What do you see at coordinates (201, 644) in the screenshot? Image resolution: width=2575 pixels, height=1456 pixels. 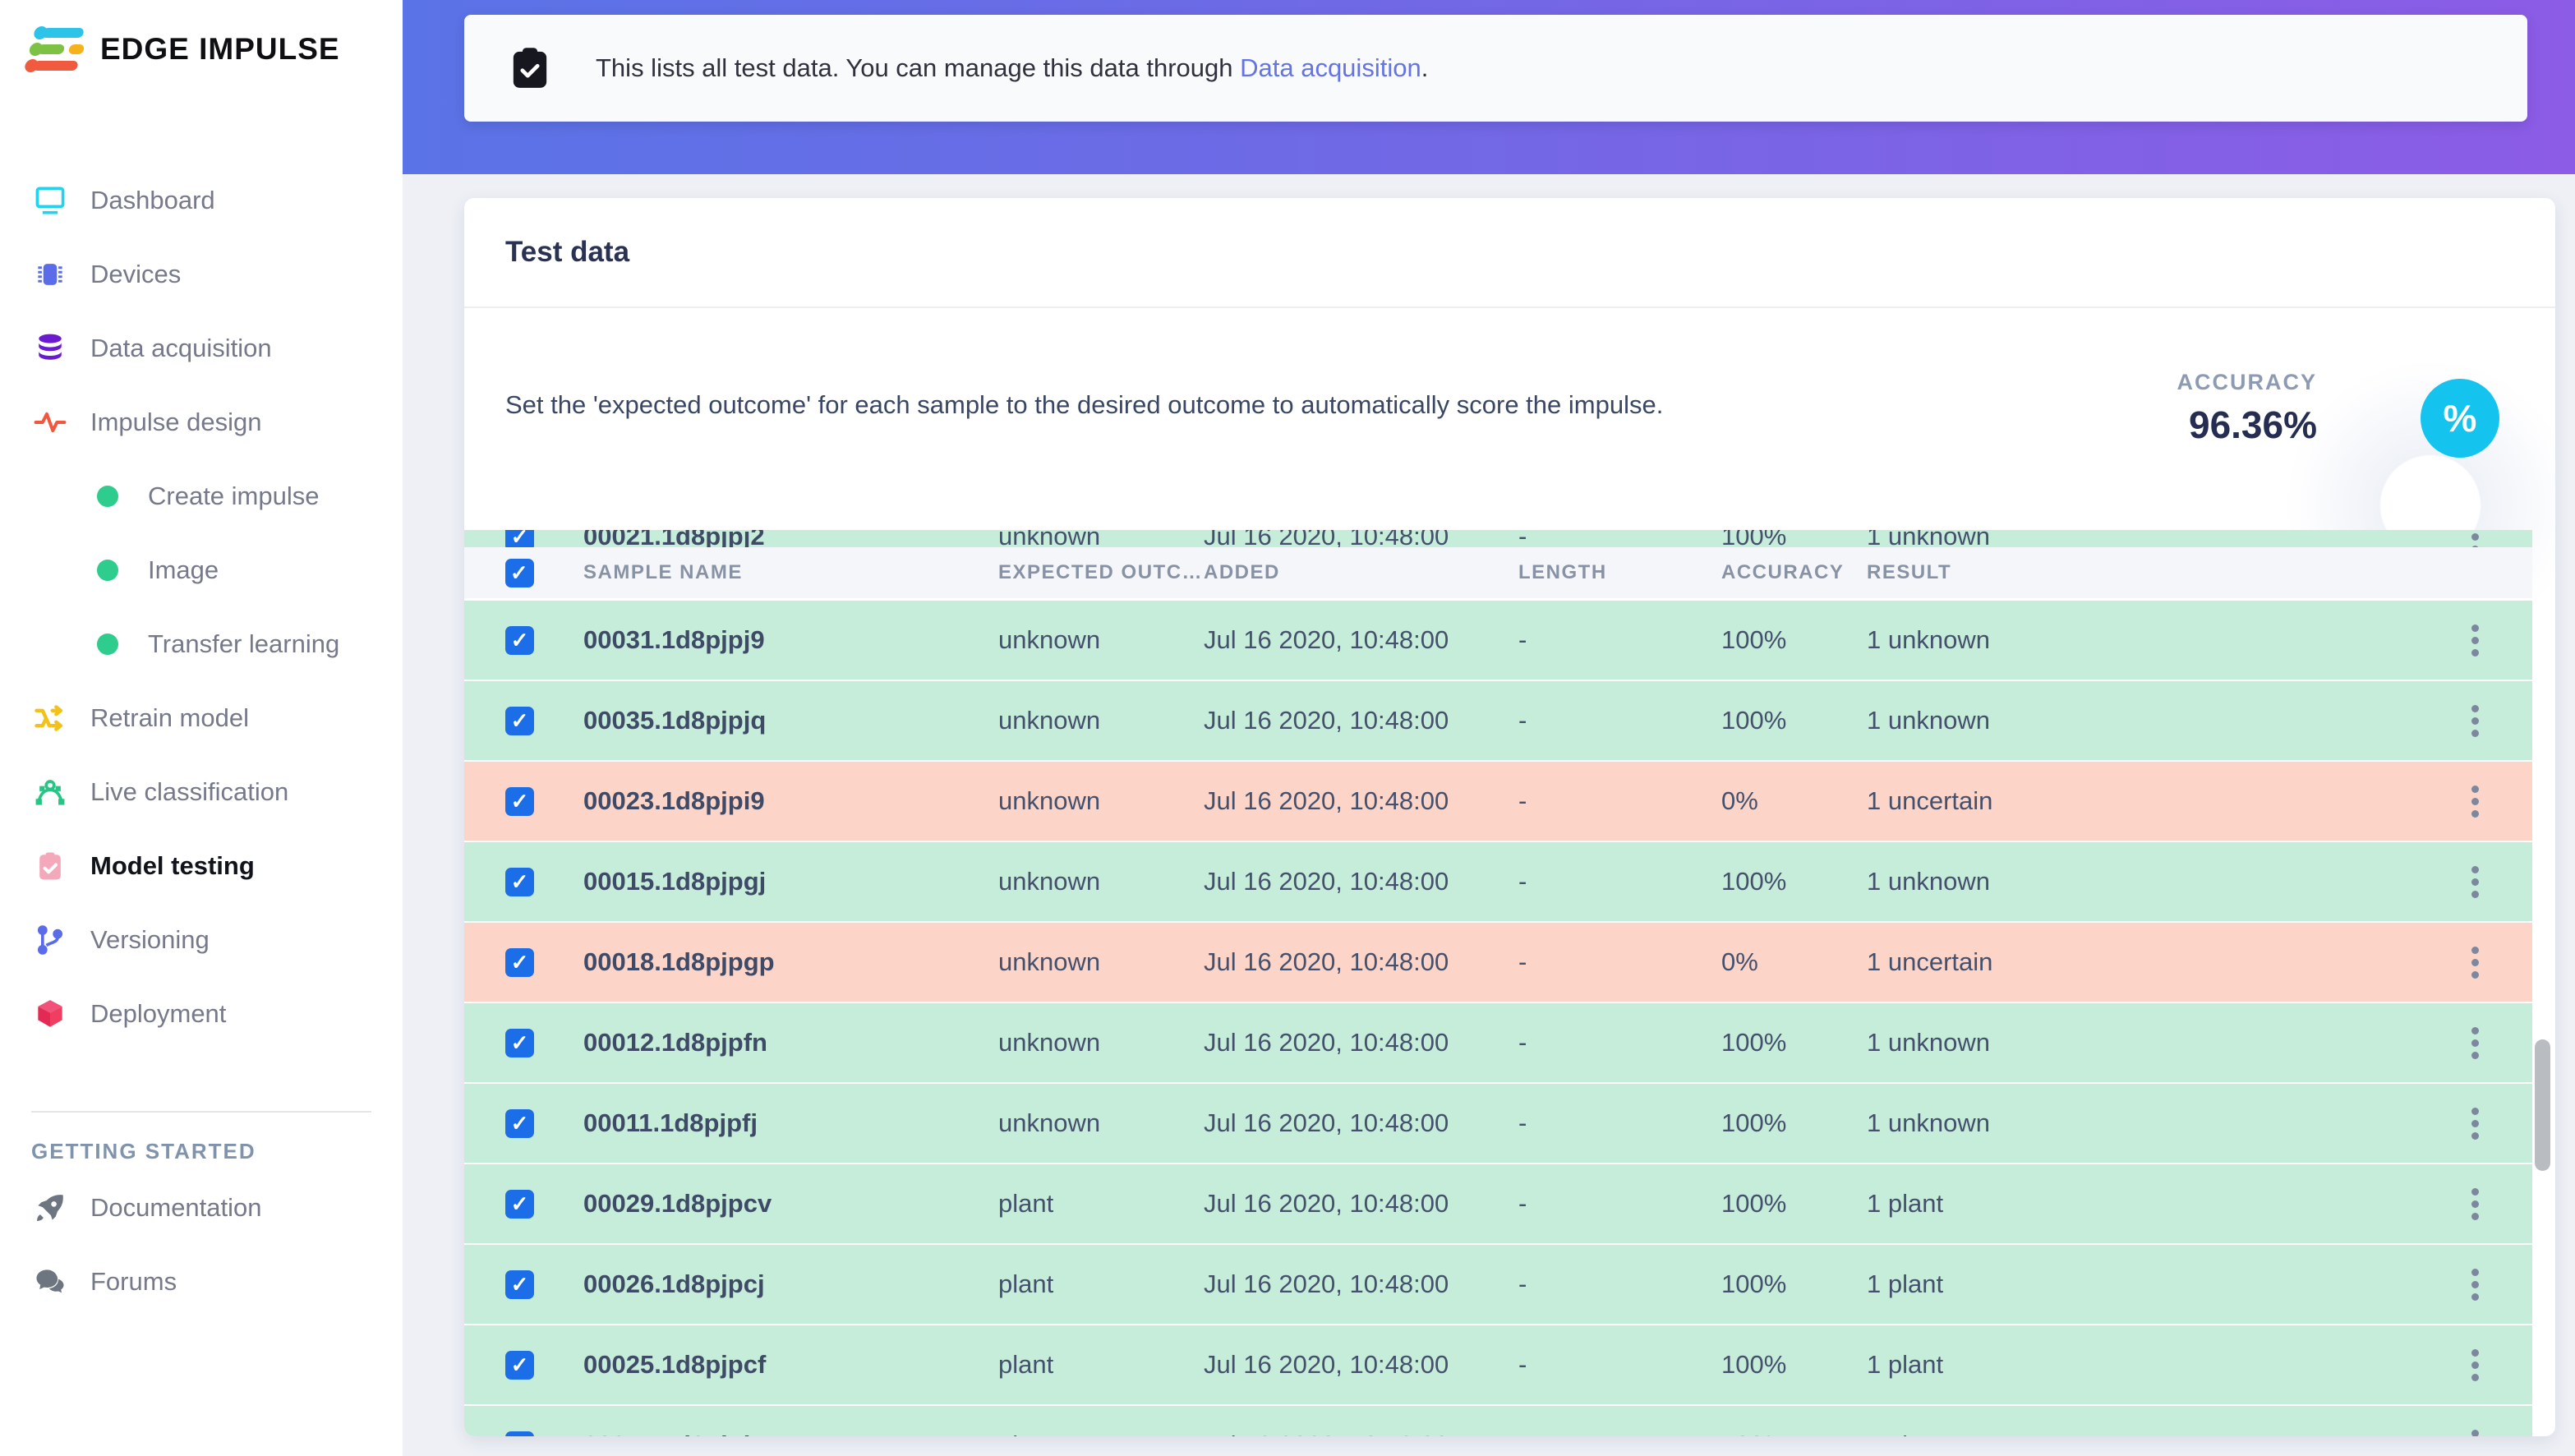 I see `sidebar-item-transfer-learning: Transfer learning` at bounding box center [201, 644].